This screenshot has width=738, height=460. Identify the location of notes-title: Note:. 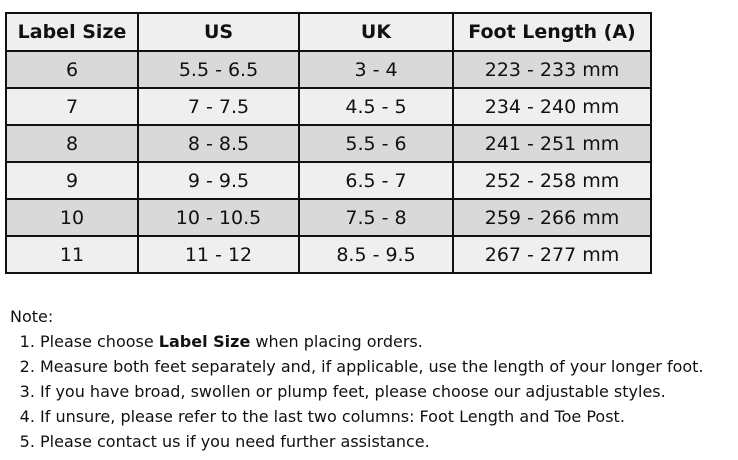
(32, 316).